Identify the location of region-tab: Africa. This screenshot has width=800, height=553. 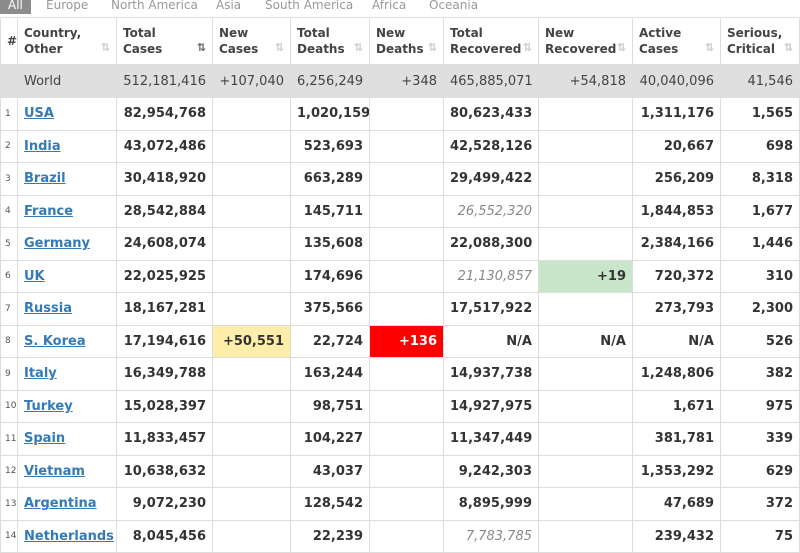
(389, 6).